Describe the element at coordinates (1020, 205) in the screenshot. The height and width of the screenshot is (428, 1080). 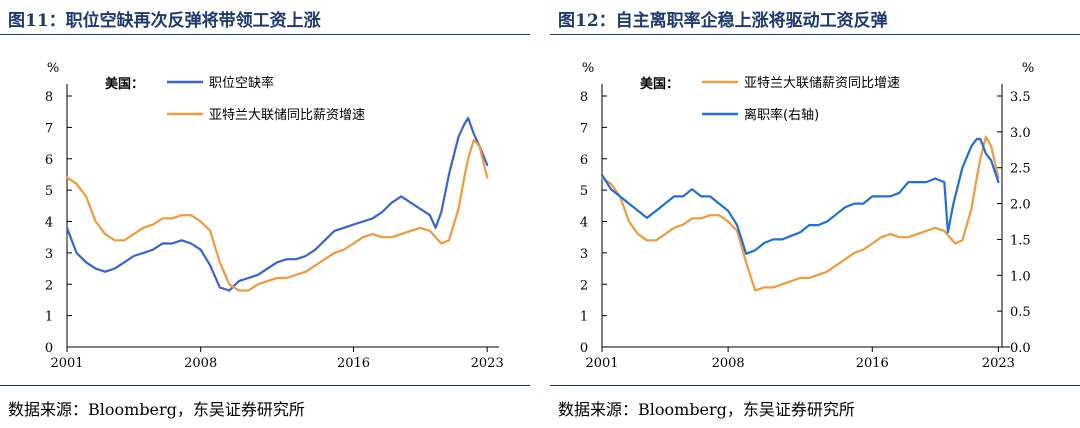
I see `y2-tick-label: 2.0` at that location.